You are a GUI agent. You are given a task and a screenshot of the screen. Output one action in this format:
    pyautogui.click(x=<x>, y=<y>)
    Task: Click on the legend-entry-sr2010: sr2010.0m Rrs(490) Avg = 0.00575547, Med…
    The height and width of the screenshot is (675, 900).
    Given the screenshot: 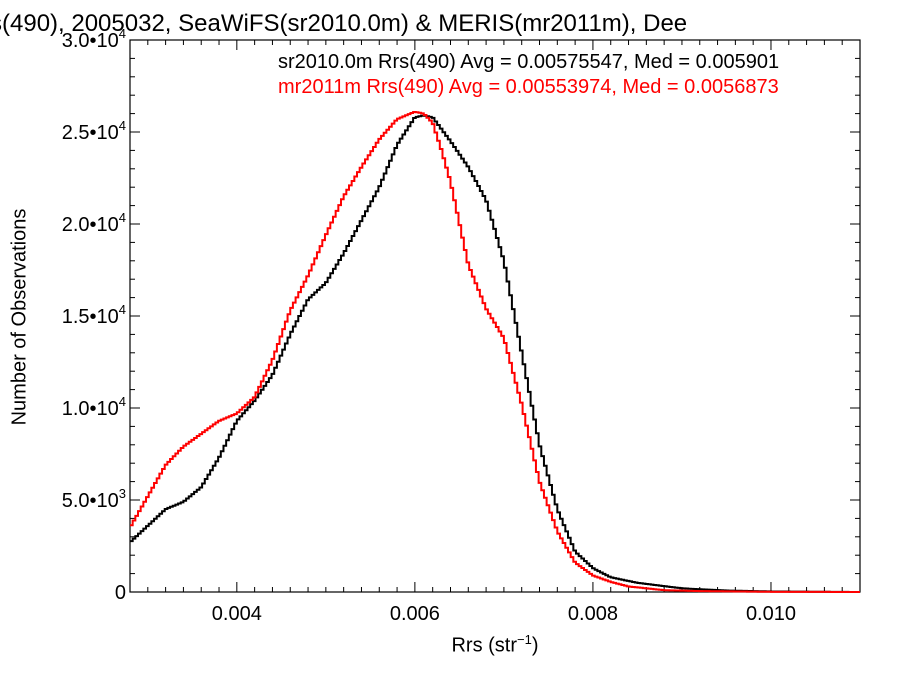 What is the action you would take?
    pyautogui.click(x=529, y=62)
    